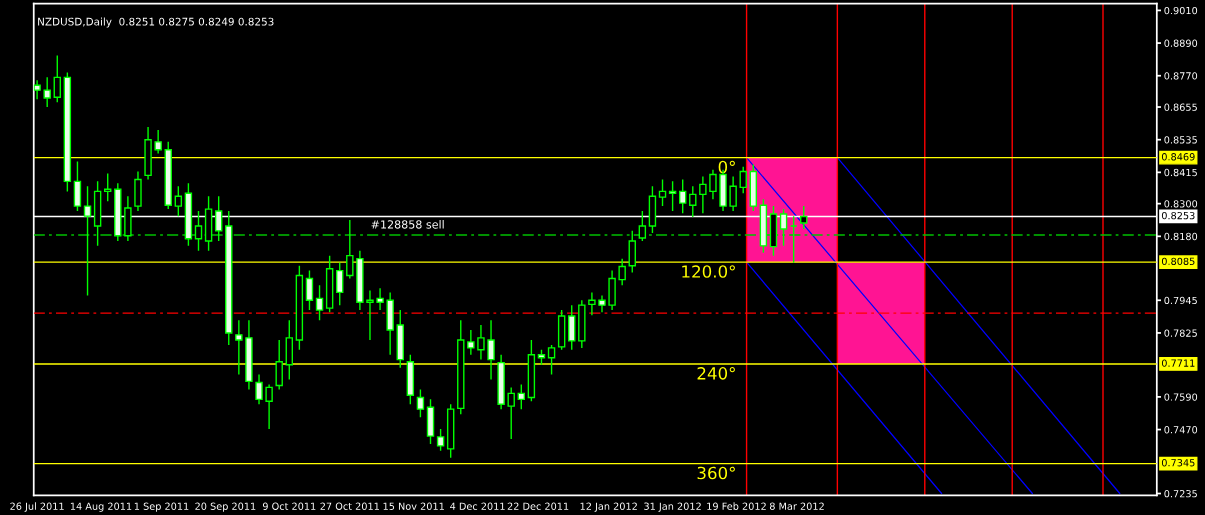  What do you see at coordinates (289, 506) in the screenshot?
I see `x-tick-label: 9 Oct 2011` at bounding box center [289, 506].